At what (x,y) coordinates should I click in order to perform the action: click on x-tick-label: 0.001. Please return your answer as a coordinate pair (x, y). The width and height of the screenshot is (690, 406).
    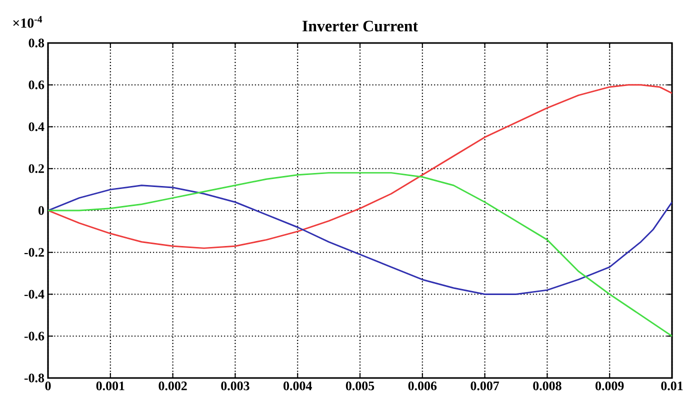
    Looking at the image, I should click on (110, 386).